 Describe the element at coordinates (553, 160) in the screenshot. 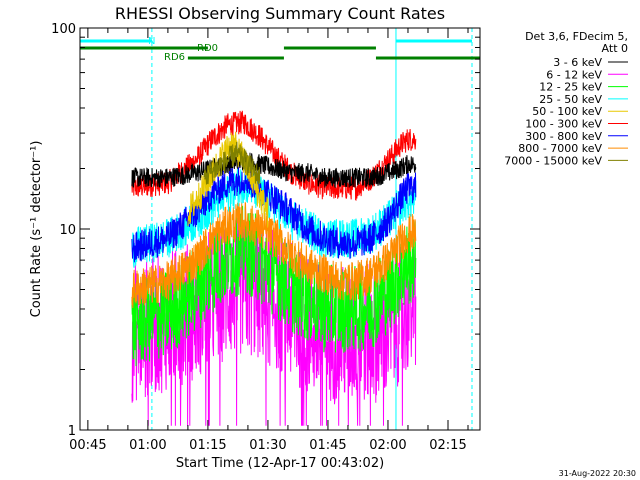

I see `legend-label-8: 7000 - 15000 keV` at that location.